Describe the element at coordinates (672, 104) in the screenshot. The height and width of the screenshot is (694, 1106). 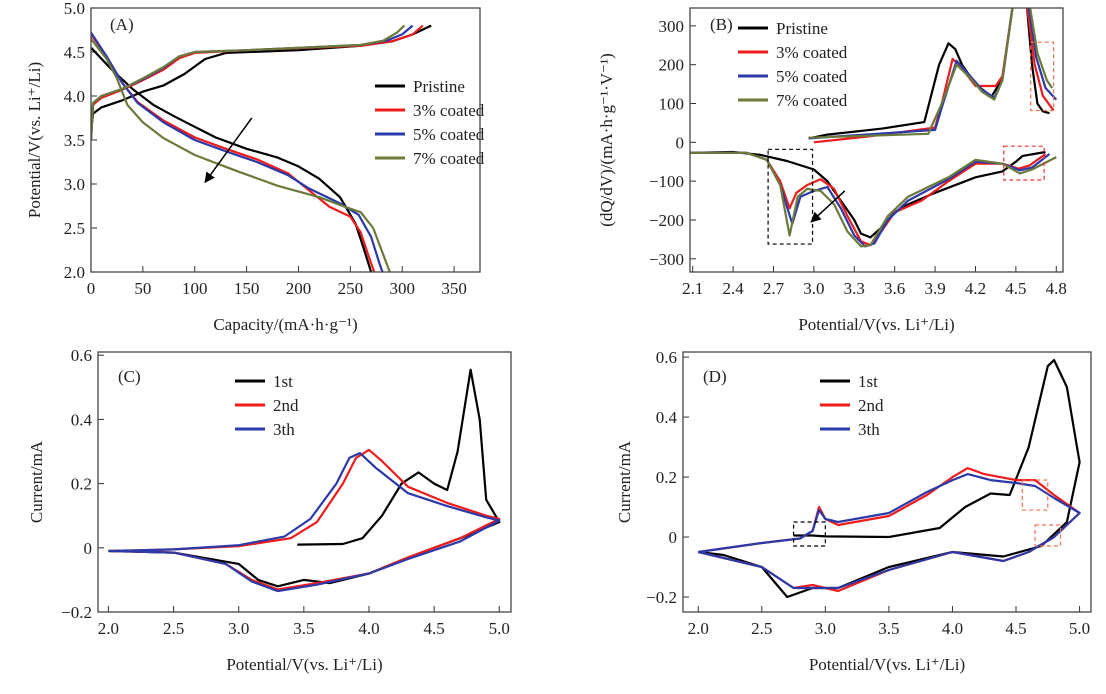
I see `y-tick-label: 100` at that location.